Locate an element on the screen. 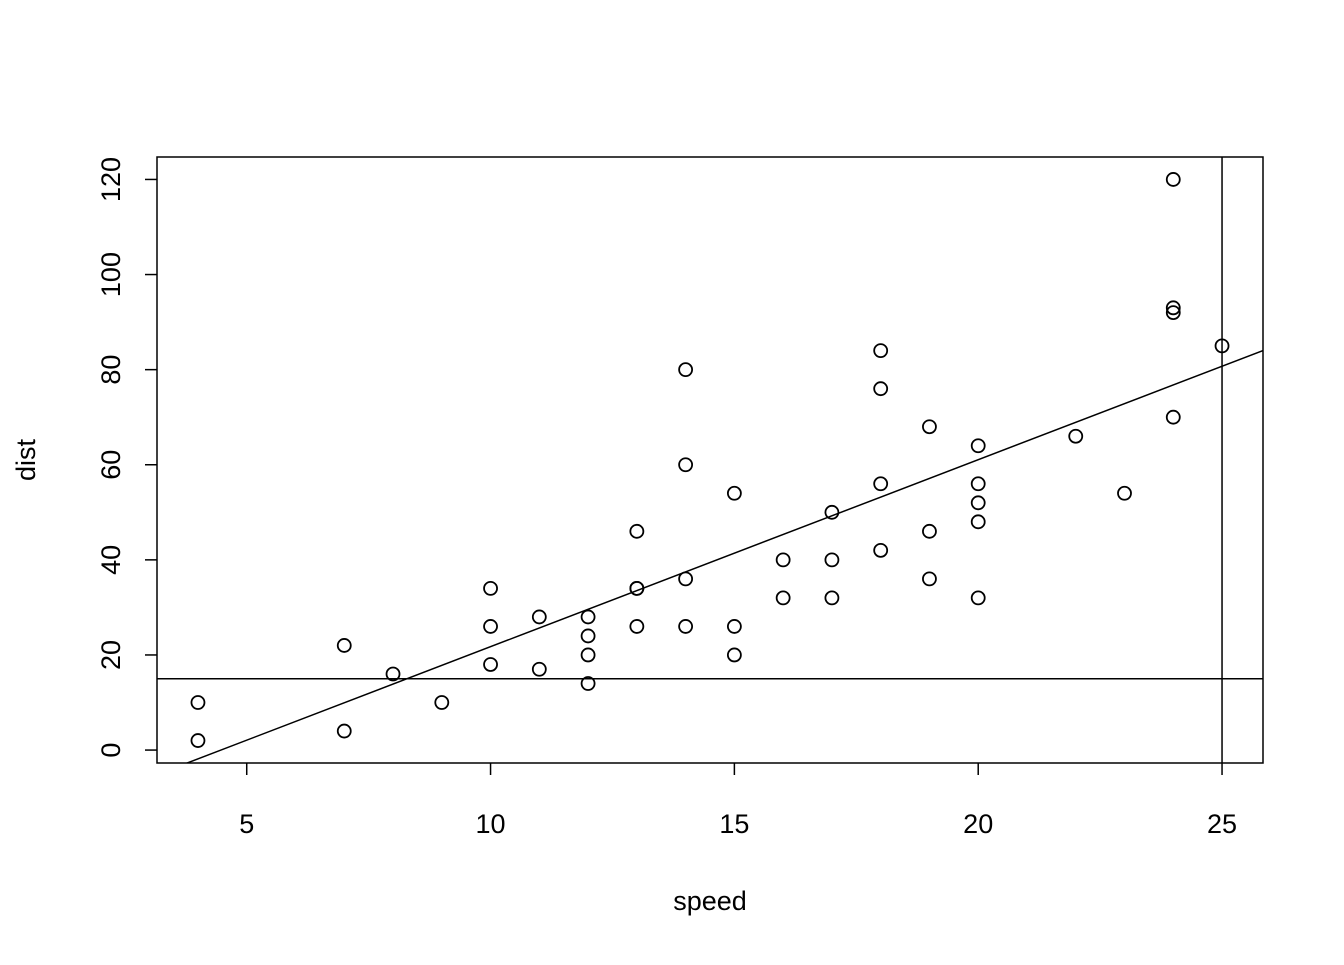 The width and height of the screenshot is (1344, 965). y-tick-label: 60 is located at coordinates (111, 465).